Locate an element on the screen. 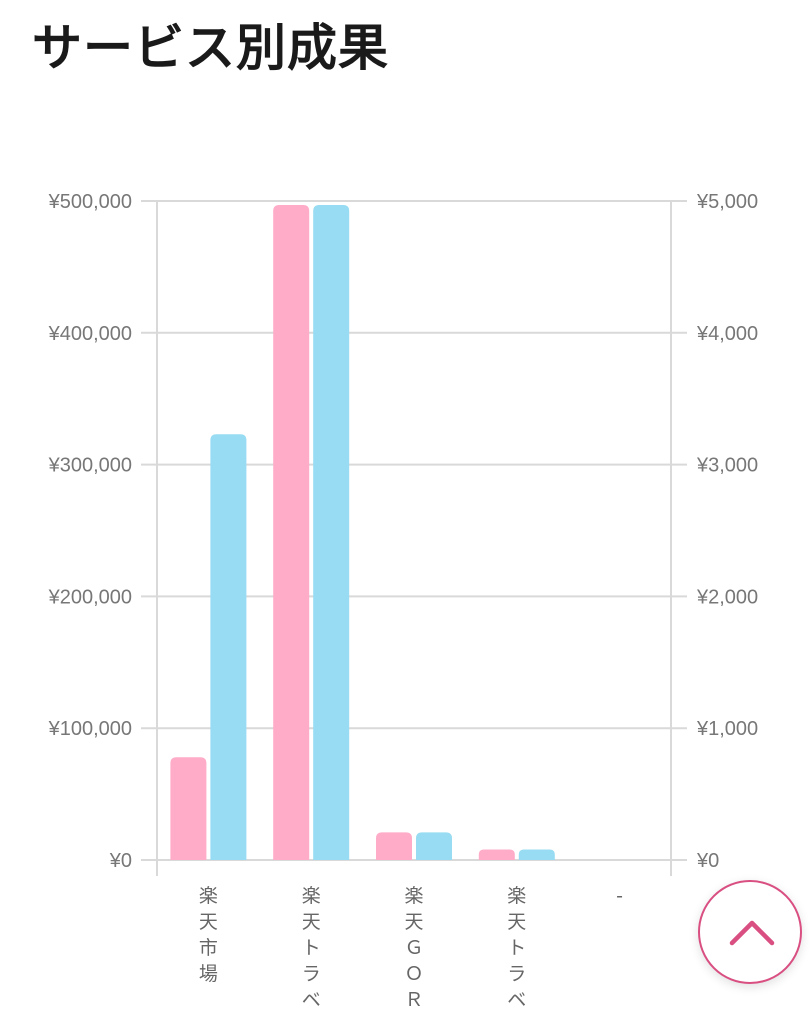  right-tick-label: ¥1,000 is located at coordinates (727, 729).